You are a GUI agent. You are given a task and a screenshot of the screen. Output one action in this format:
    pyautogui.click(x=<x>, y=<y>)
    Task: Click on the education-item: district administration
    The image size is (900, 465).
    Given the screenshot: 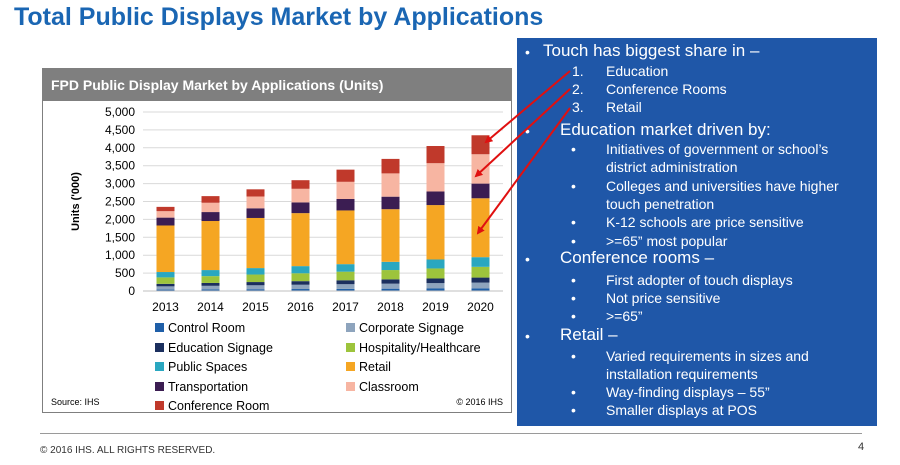 What is the action you would take?
    pyautogui.click(x=672, y=167)
    